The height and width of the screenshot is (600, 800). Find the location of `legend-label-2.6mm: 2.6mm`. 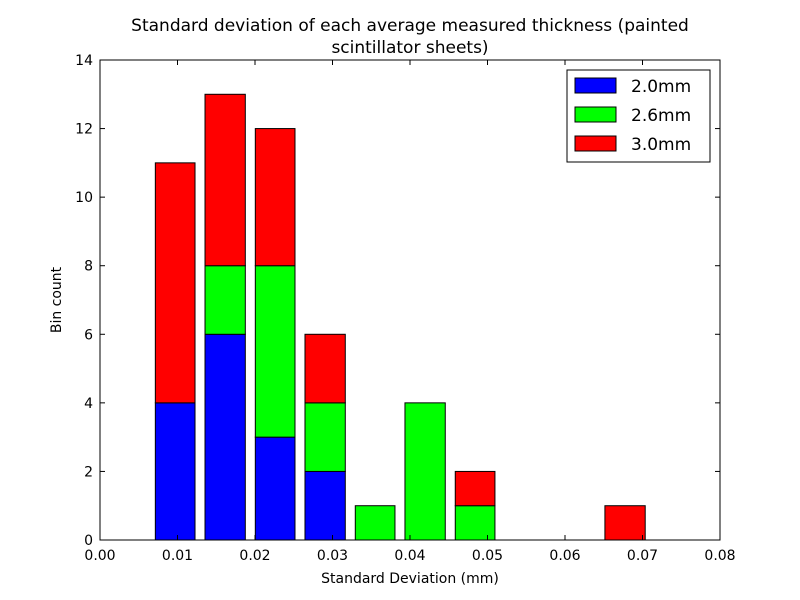

legend-label-2.6mm: 2.6mm is located at coordinates (661, 116).